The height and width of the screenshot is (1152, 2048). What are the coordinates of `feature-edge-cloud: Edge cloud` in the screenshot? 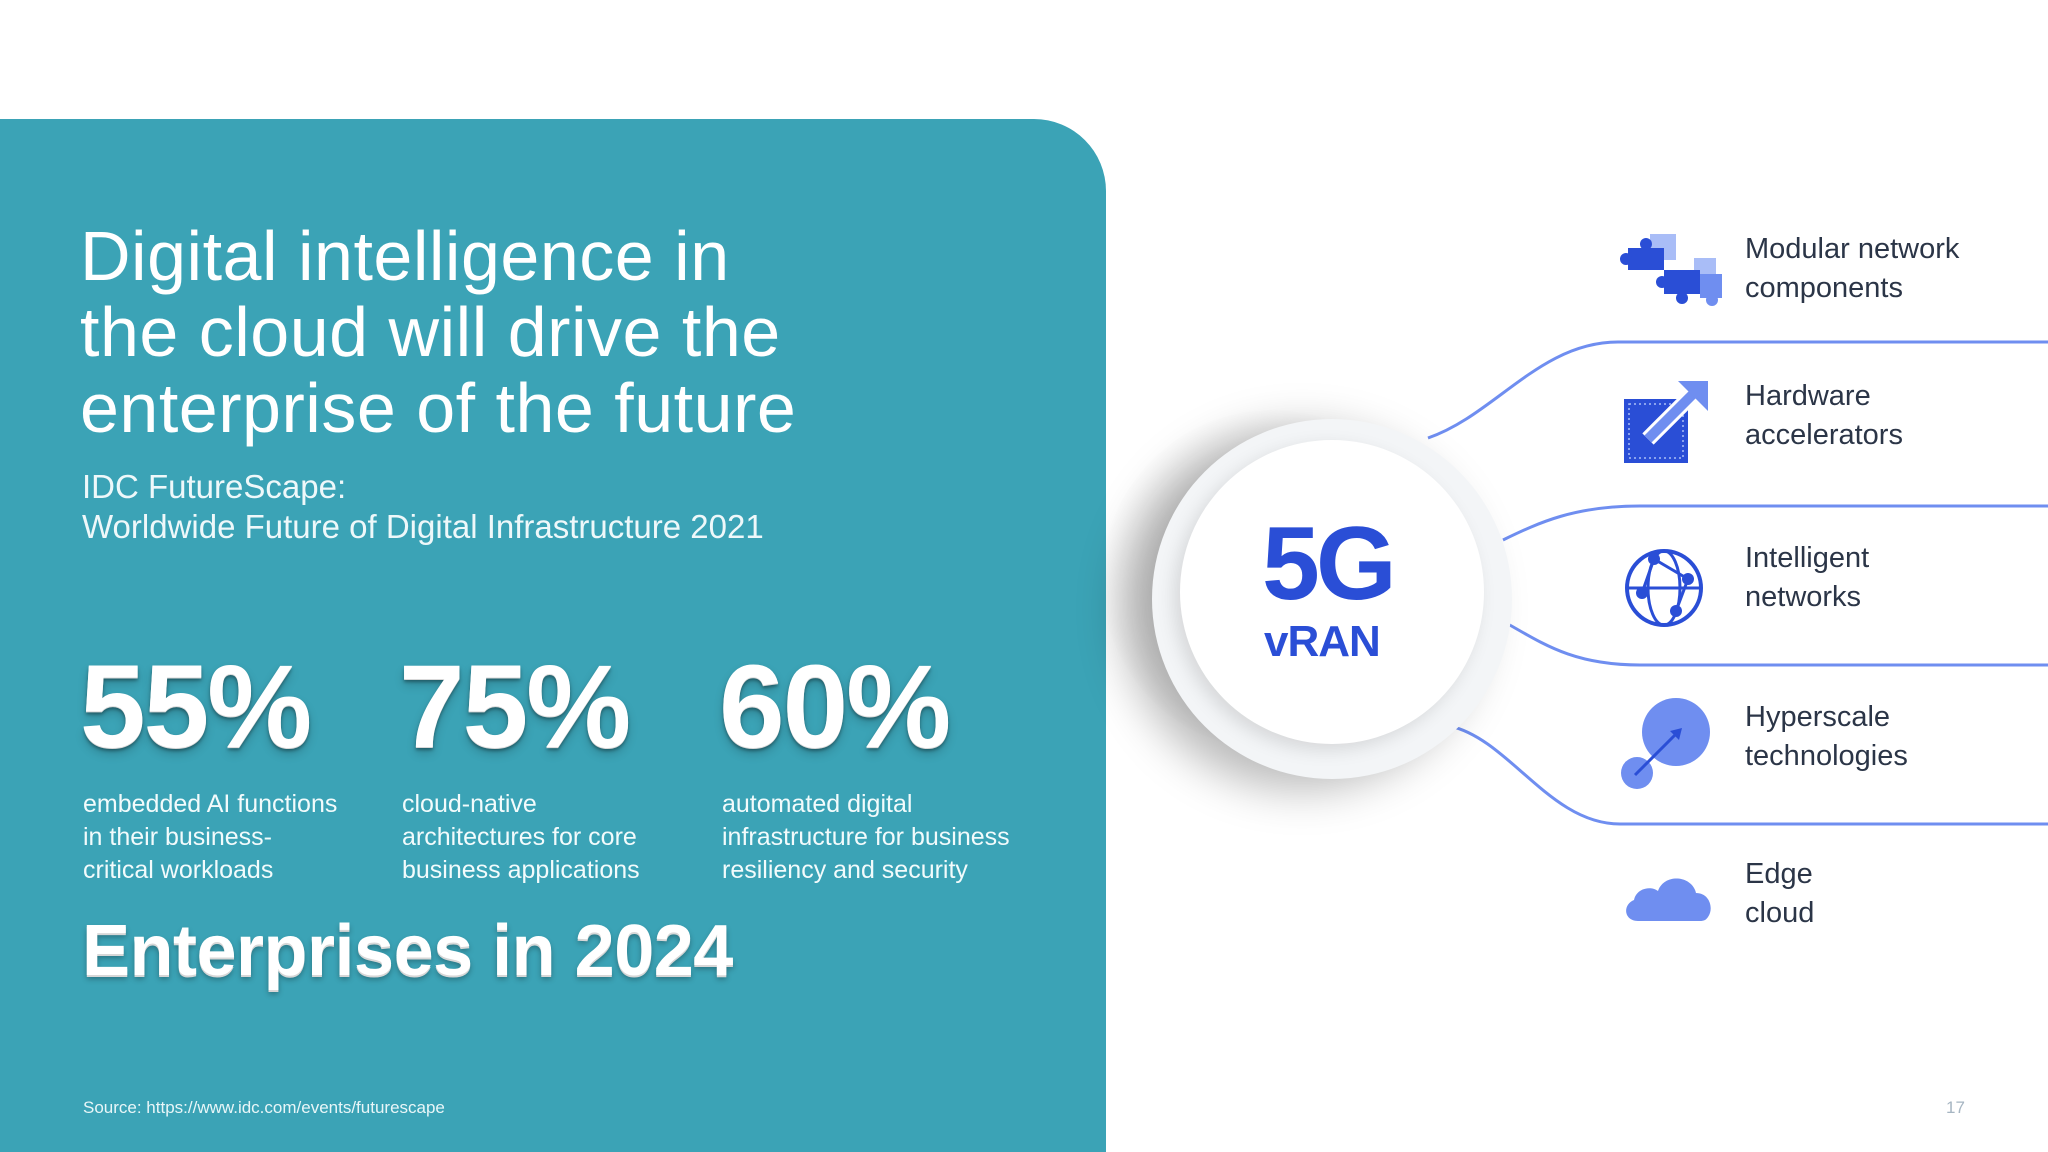 It's located at (1768, 910).